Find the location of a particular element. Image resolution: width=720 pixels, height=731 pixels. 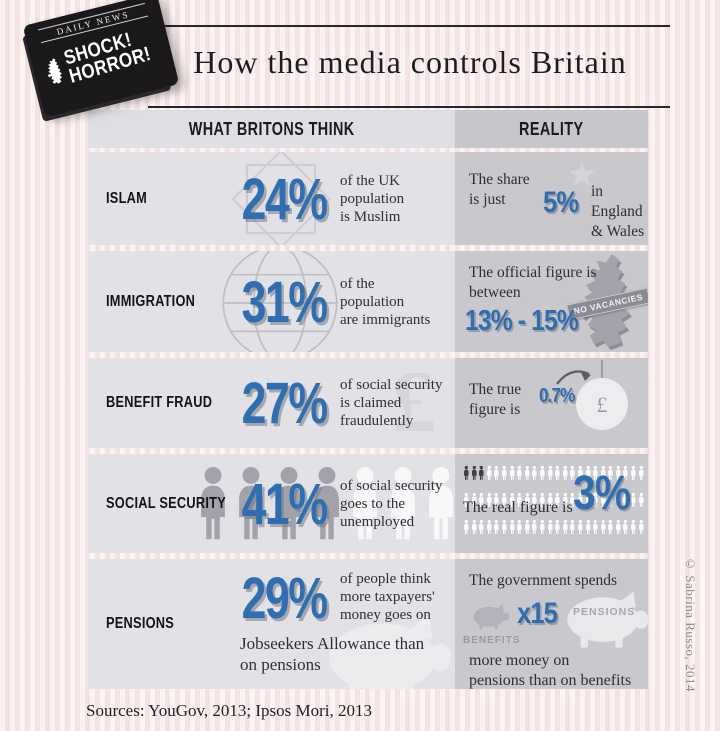

globe-icon is located at coordinates (280, 301).